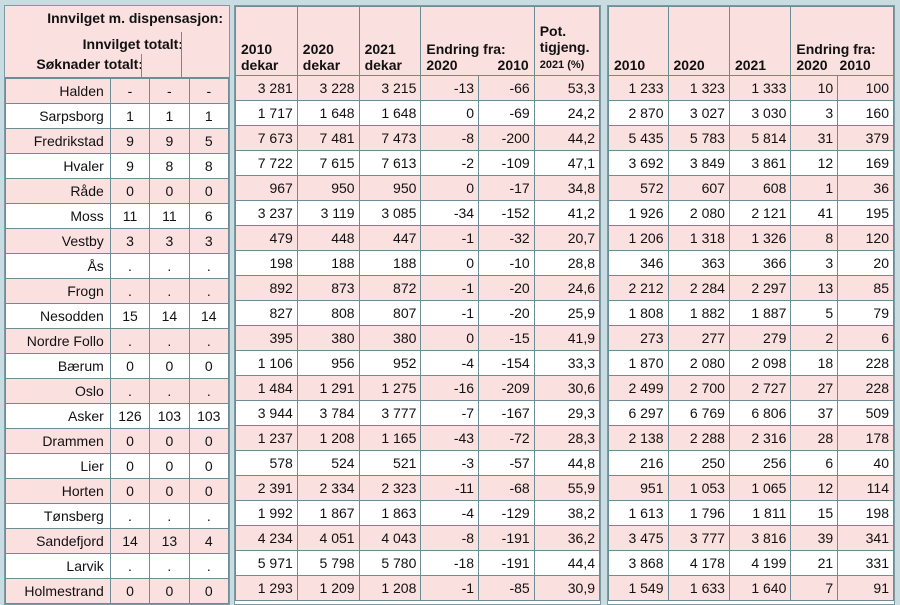 The image size is (900, 605). Describe the element at coordinates (58, 491) in the screenshot. I see `municipality-name: Horten` at that location.